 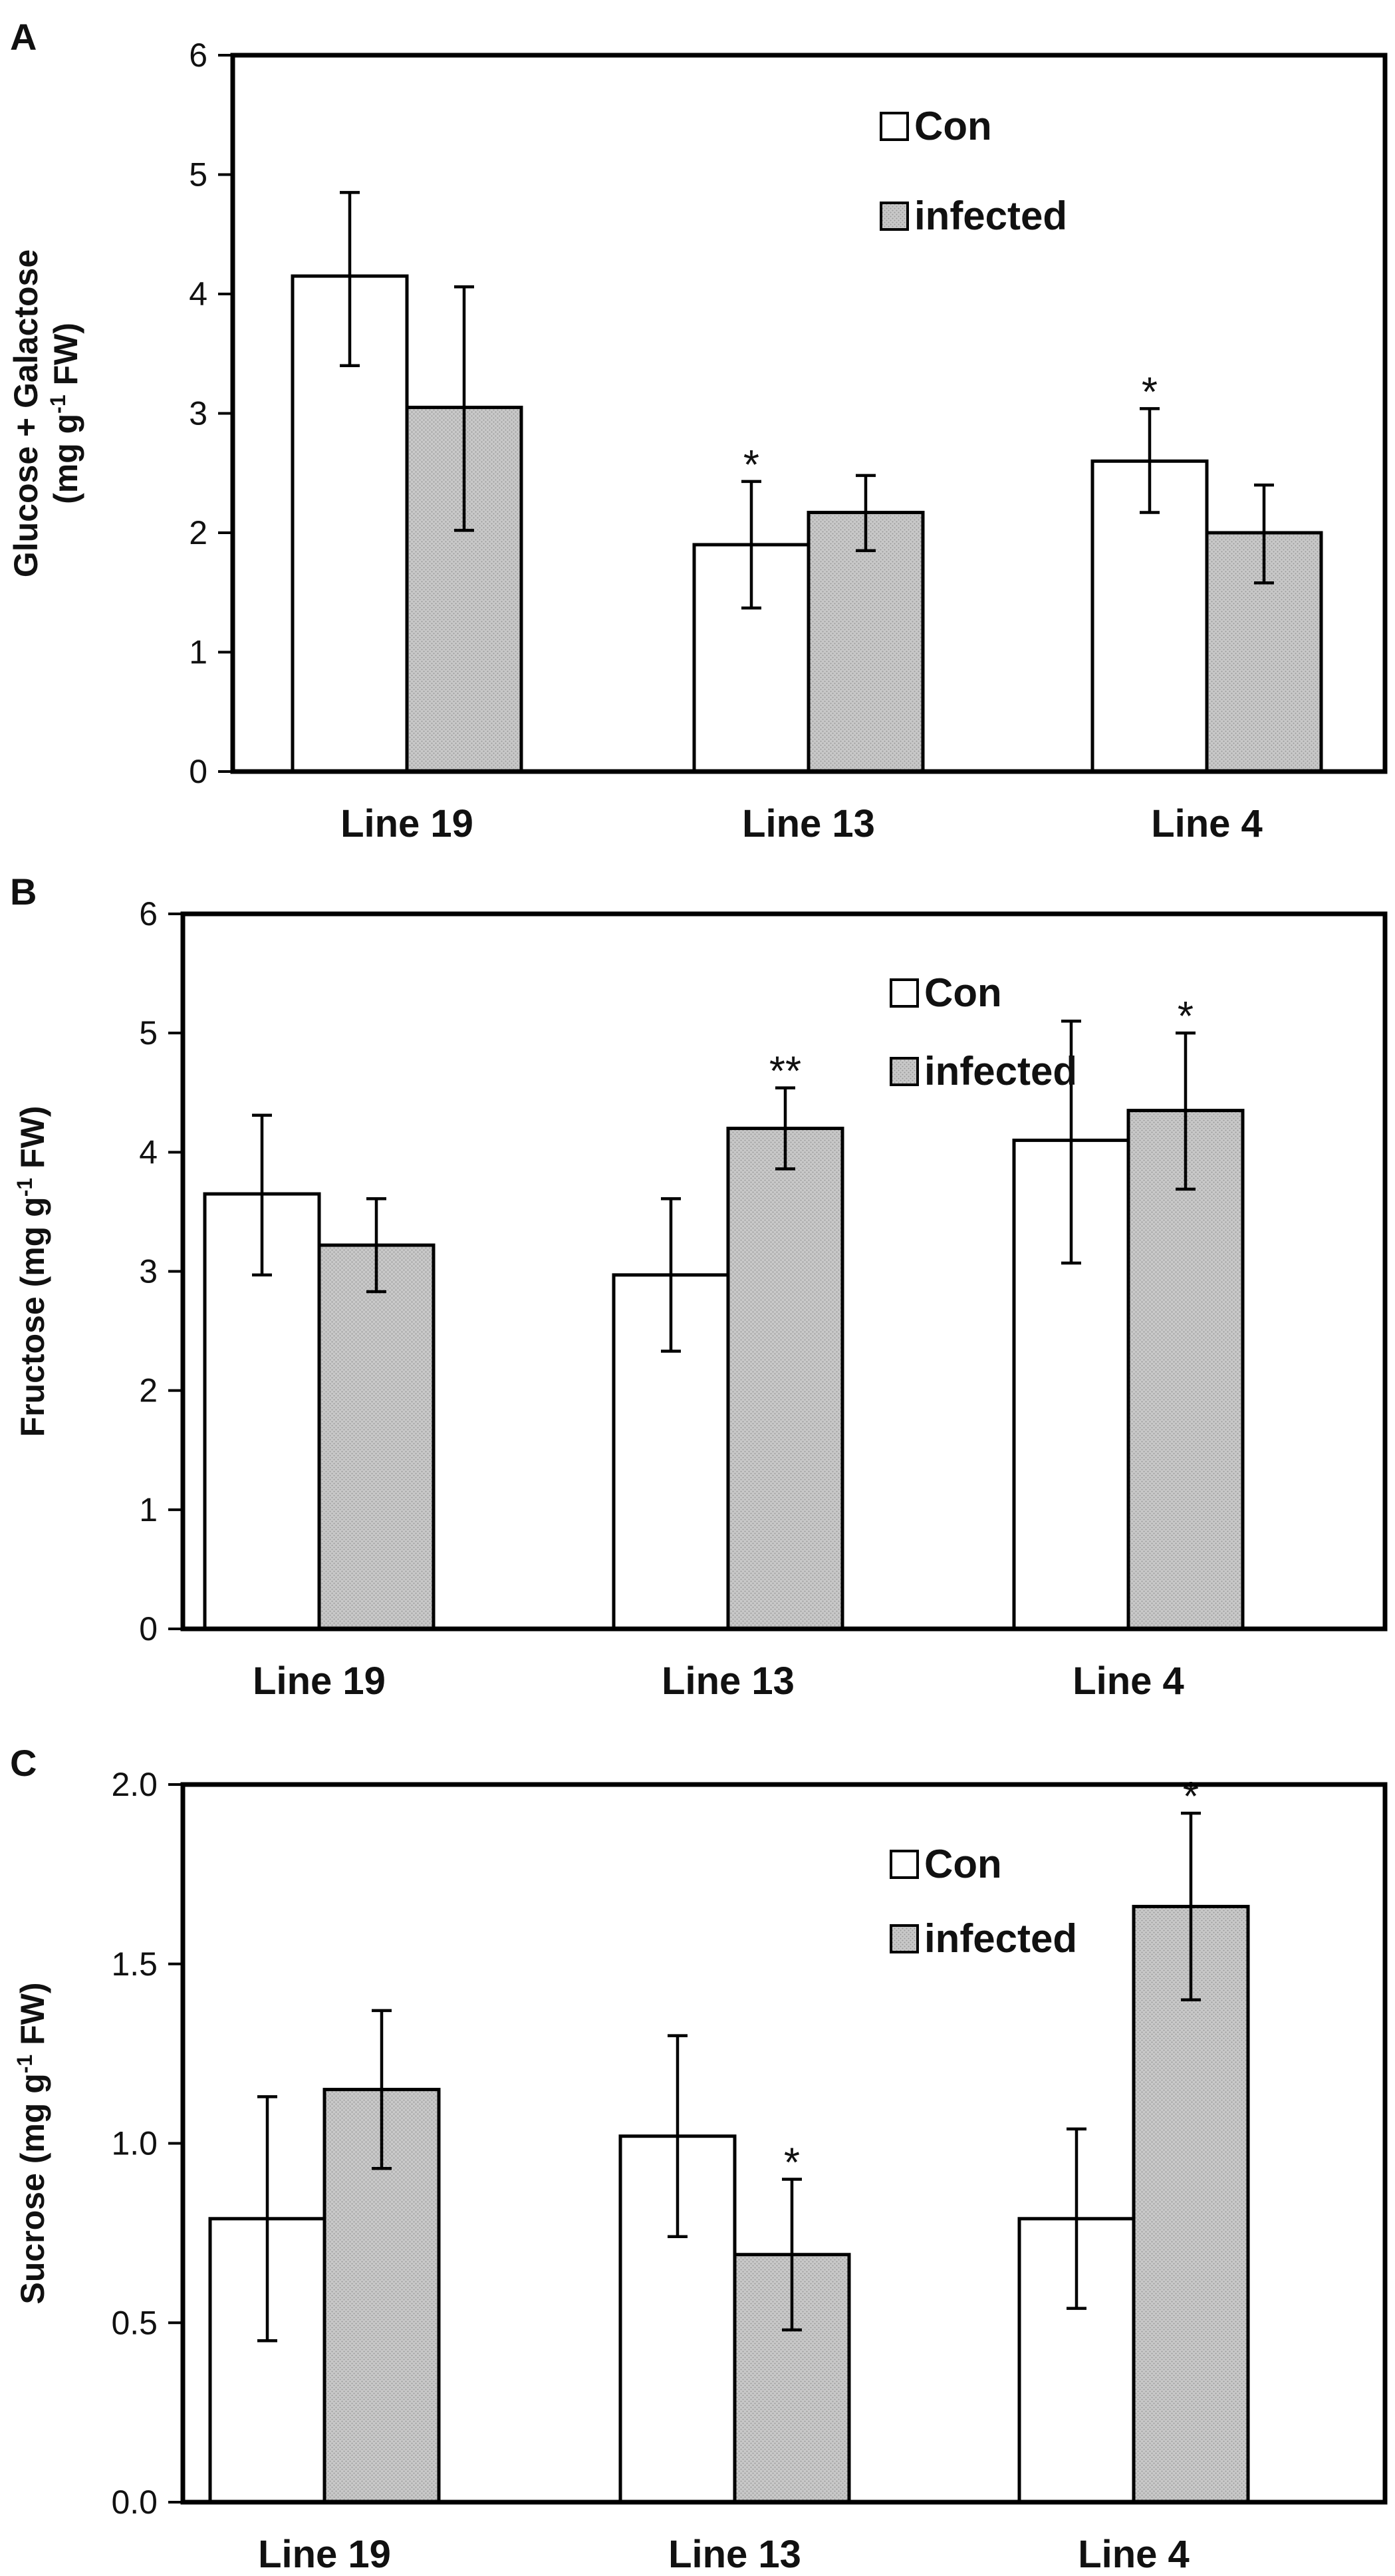 What do you see at coordinates (32, 1271) in the screenshot?
I see `y-axis-label: Fructose (mg g-1 FW)` at bounding box center [32, 1271].